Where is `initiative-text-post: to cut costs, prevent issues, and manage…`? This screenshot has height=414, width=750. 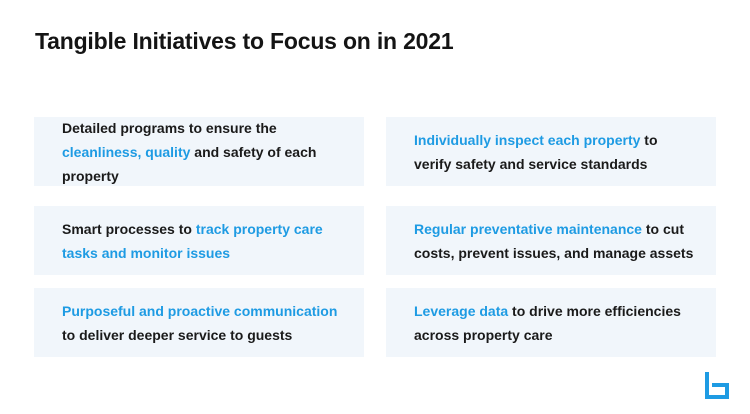 initiative-text-post: to cut costs, prevent issues, and manage… is located at coordinates (554, 240).